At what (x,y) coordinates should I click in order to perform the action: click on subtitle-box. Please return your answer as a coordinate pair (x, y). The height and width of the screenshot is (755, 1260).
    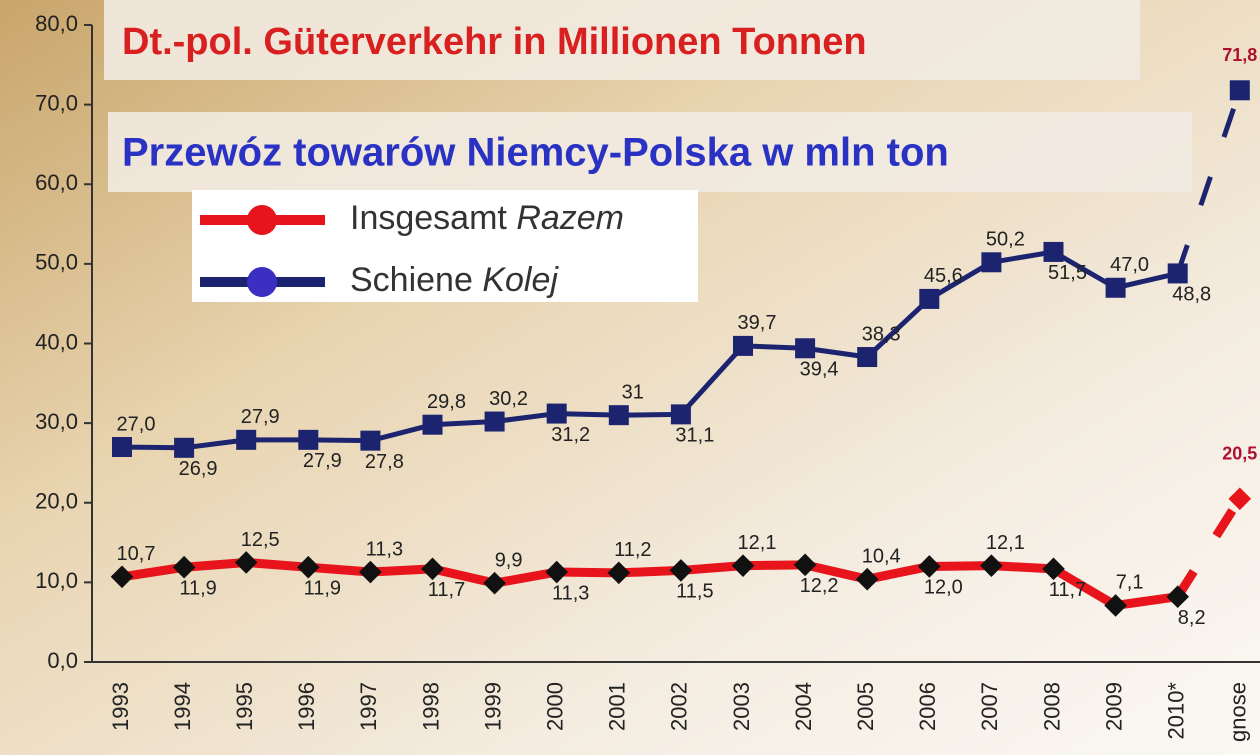
    Looking at the image, I should click on (650, 152).